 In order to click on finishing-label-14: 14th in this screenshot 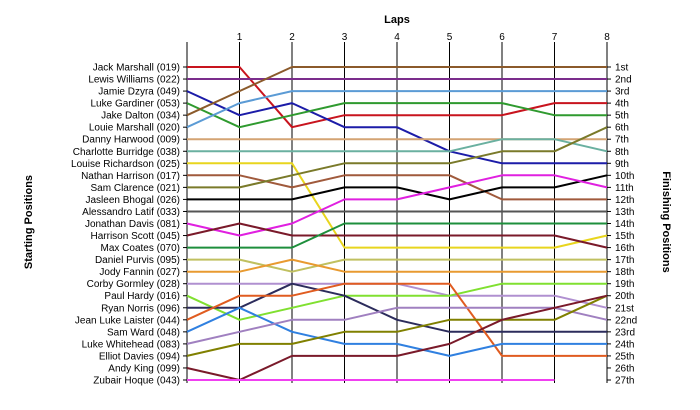, I will do `click(624, 224)`.